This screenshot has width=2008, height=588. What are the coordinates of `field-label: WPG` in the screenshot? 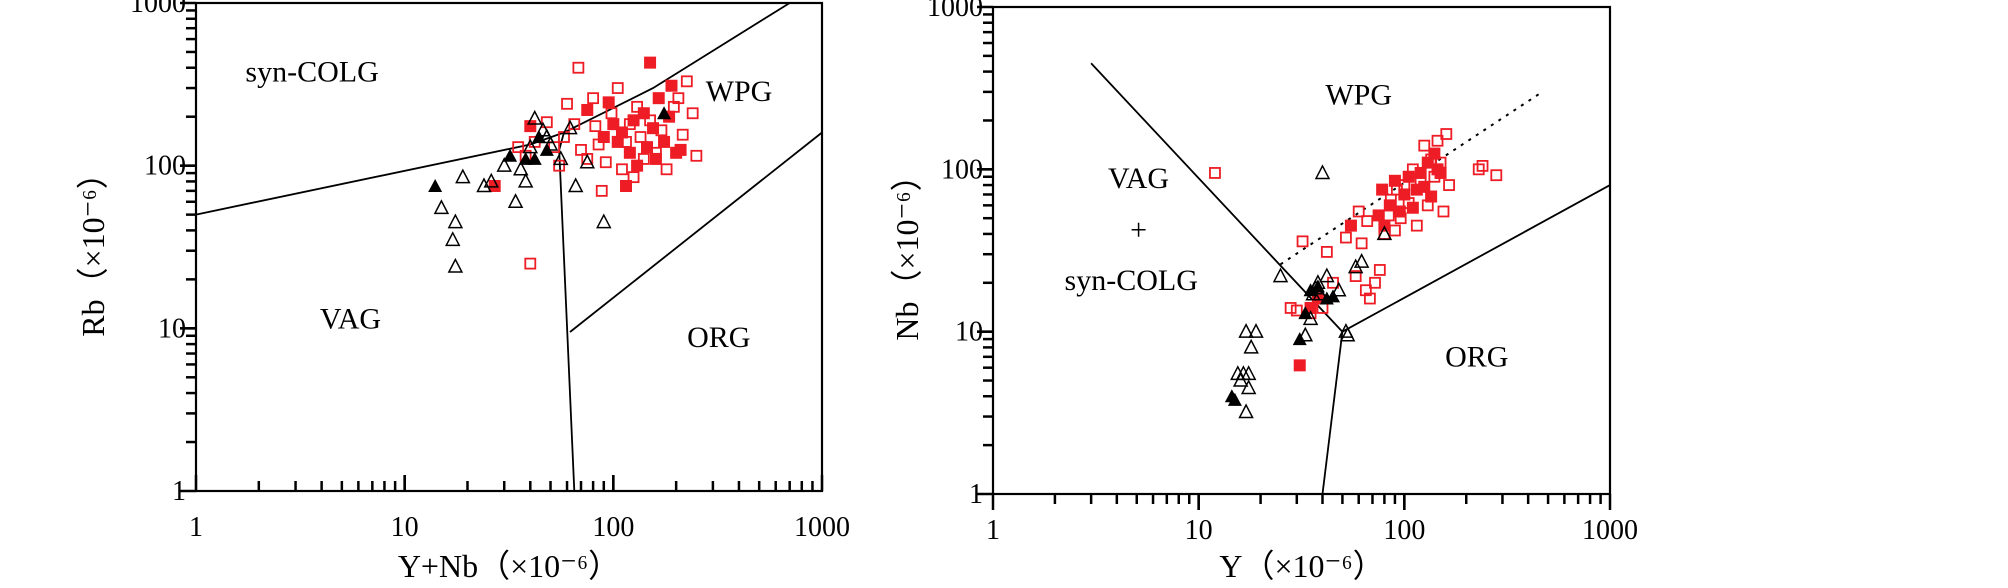 It's located at (1358, 95).